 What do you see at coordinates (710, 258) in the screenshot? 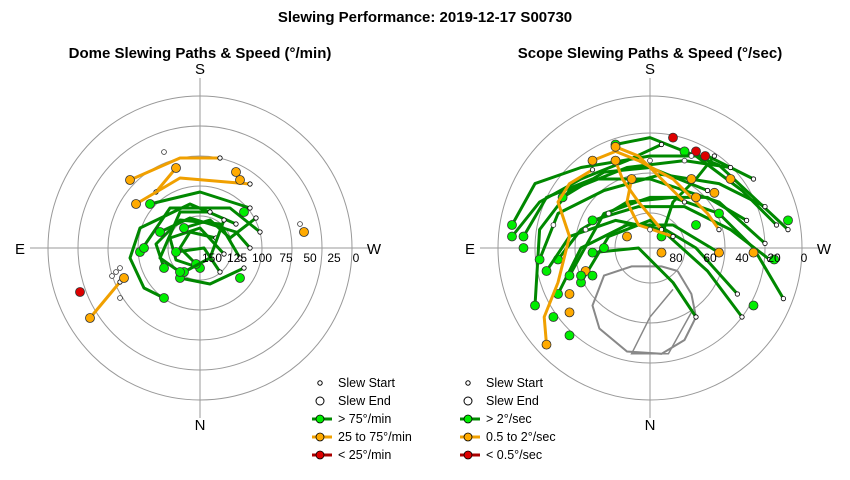
I see `radial-tick-label: 60` at bounding box center [710, 258].